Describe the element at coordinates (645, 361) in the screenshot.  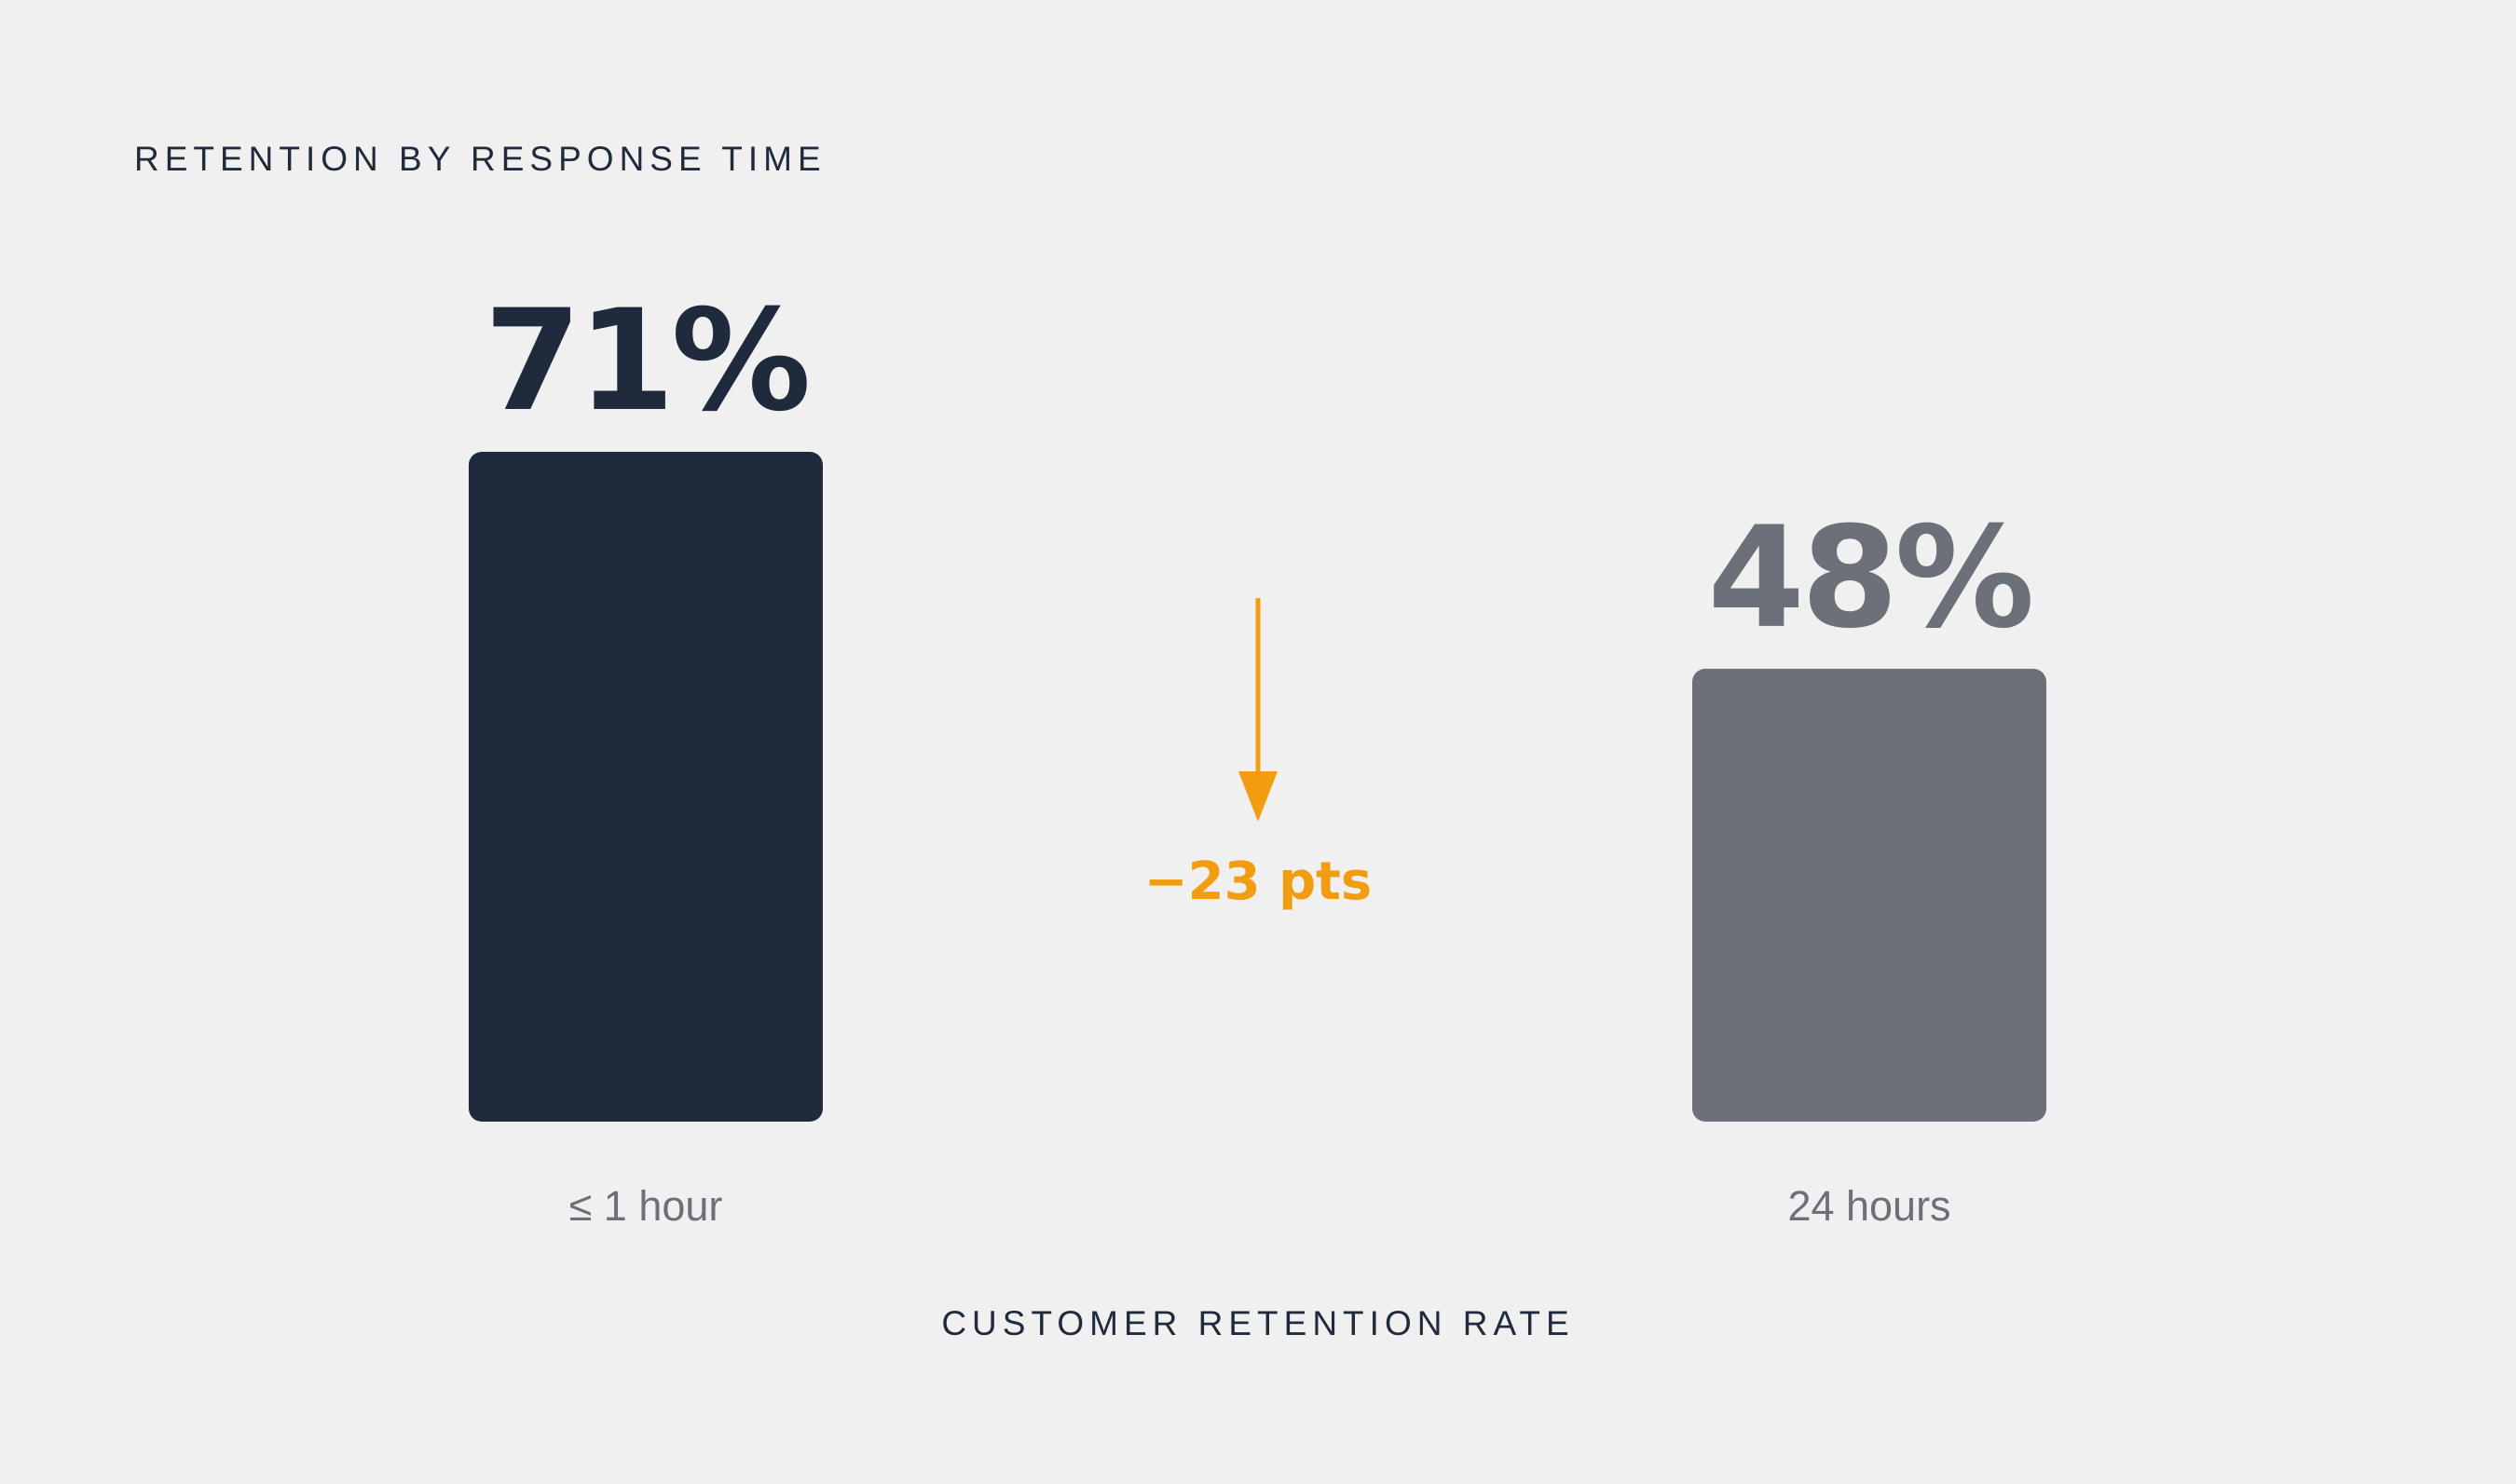
I see `bar-value-label-1: 71%` at that location.